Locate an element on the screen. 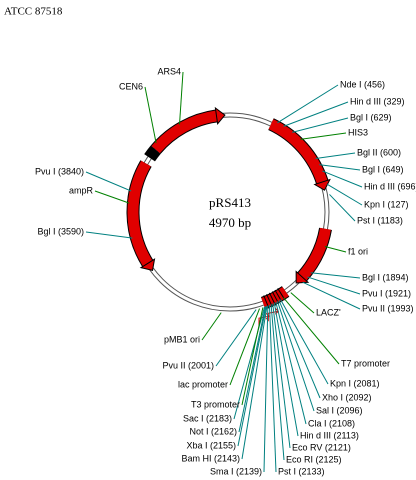  site-label: Pst I (2133) is located at coordinates (301, 471).